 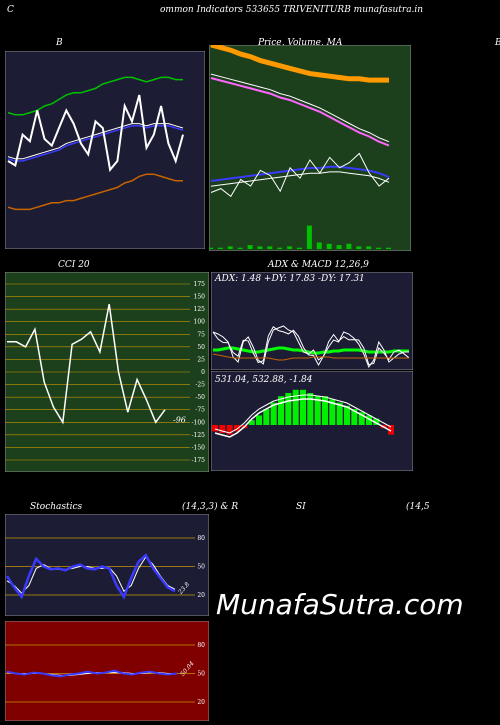 I want to click on stoch-tick-label: 50, so click(x=201, y=567).